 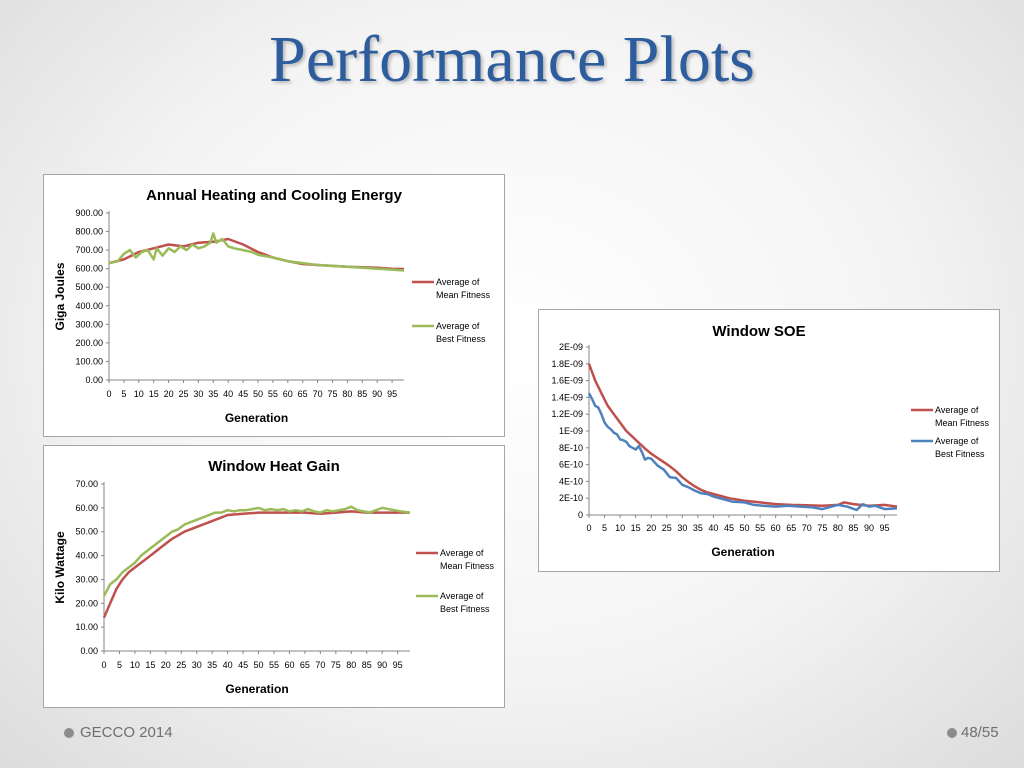 I want to click on y-tick-label: 50.00, so click(x=86, y=532).